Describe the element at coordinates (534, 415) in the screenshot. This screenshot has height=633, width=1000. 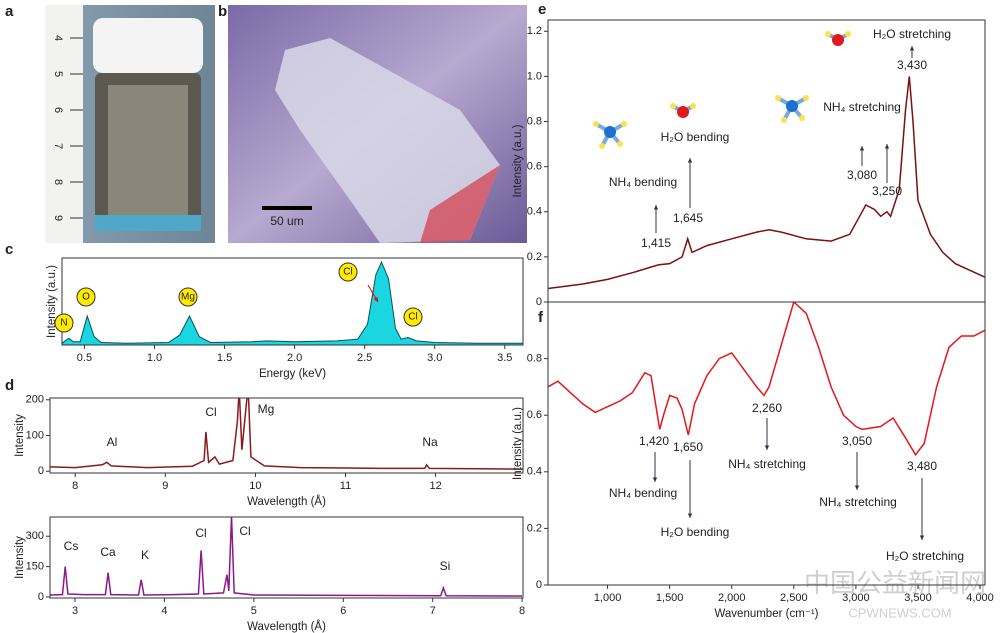
I see `y-tick-label: 0.6` at that location.